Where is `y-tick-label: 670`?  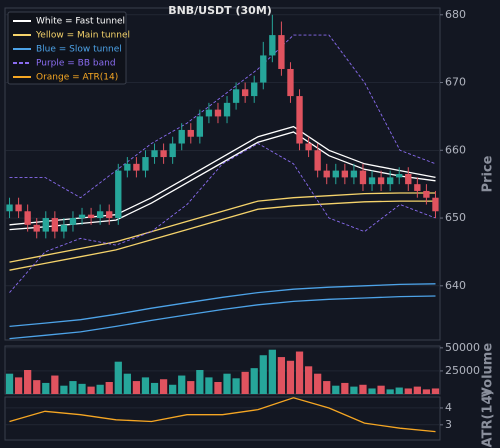 y-tick-label: 670 is located at coordinates (455, 82).